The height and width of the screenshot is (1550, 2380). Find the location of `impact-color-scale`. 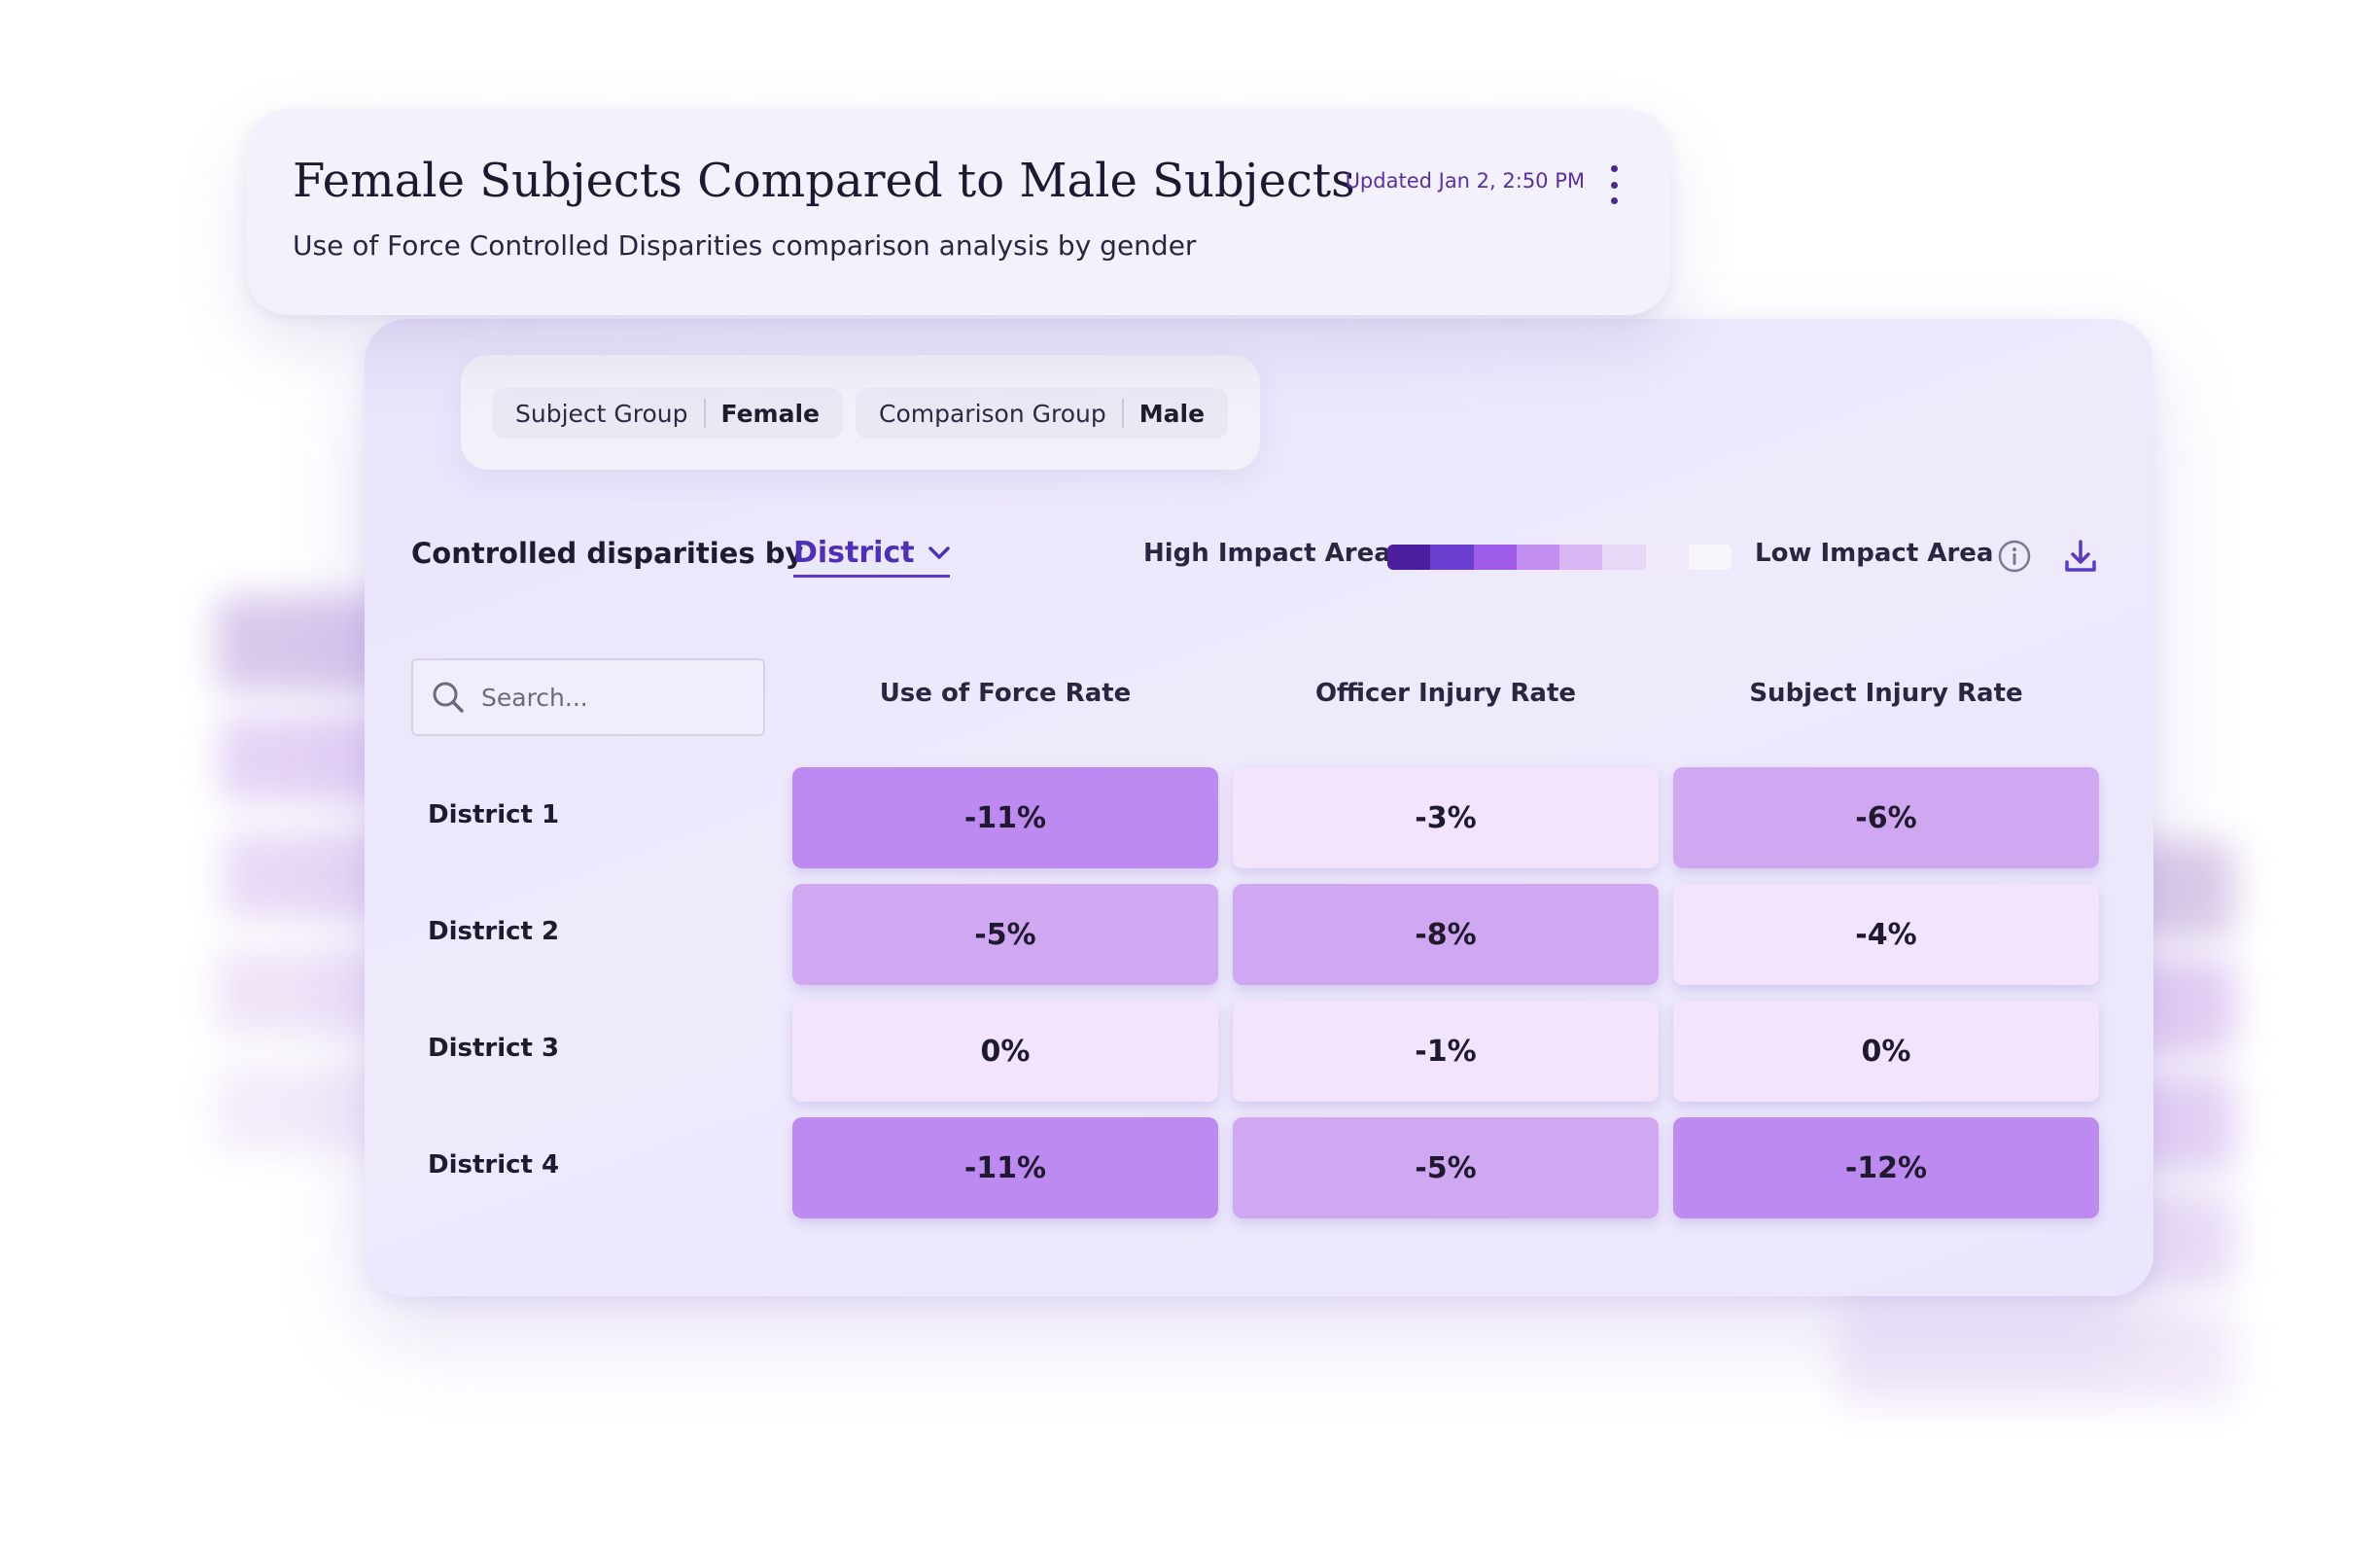

impact-color-scale is located at coordinates (1559, 557).